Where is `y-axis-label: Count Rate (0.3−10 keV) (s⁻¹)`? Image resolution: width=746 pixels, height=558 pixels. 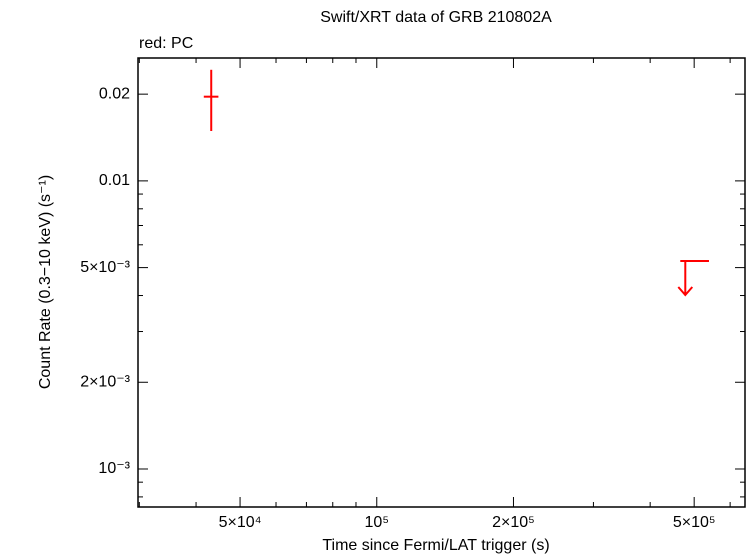
y-axis-label: Count Rate (0.3−10 keV) (s⁻¹) is located at coordinates (45, 282).